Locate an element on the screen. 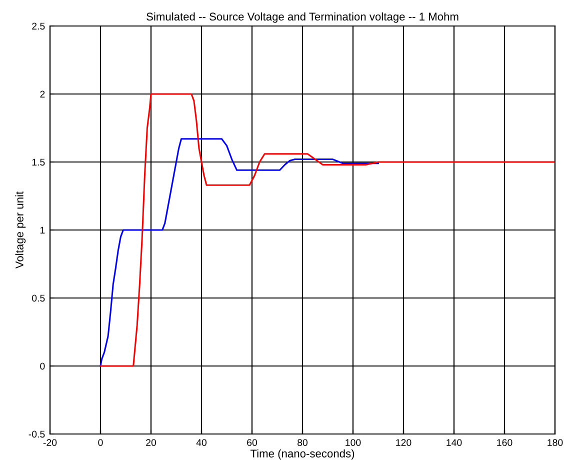 This screenshot has height=460, width=566. y-tick-label: 1 is located at coordinates (42, 230).